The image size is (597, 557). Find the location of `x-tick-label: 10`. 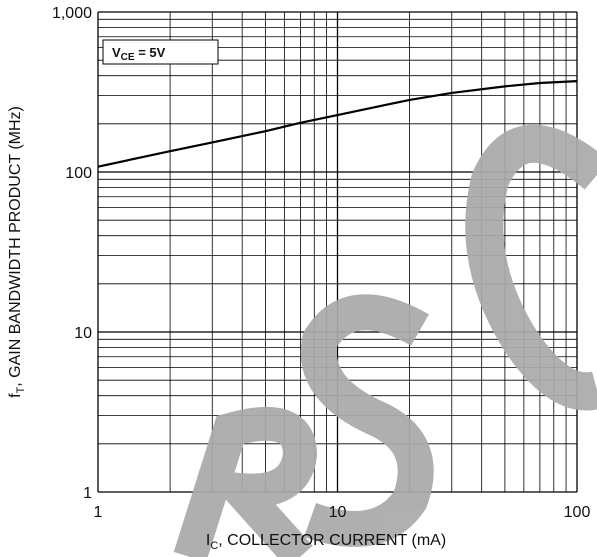

x-tick-label: 10 is located at coordinates (338, 512).